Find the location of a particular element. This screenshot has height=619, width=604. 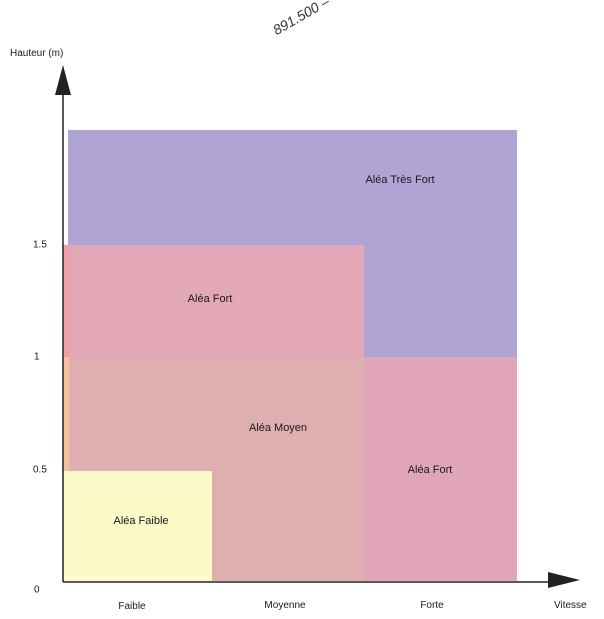

zone-label-tres-fort: Aléa Très Fort is located at coordinates (400, 180).